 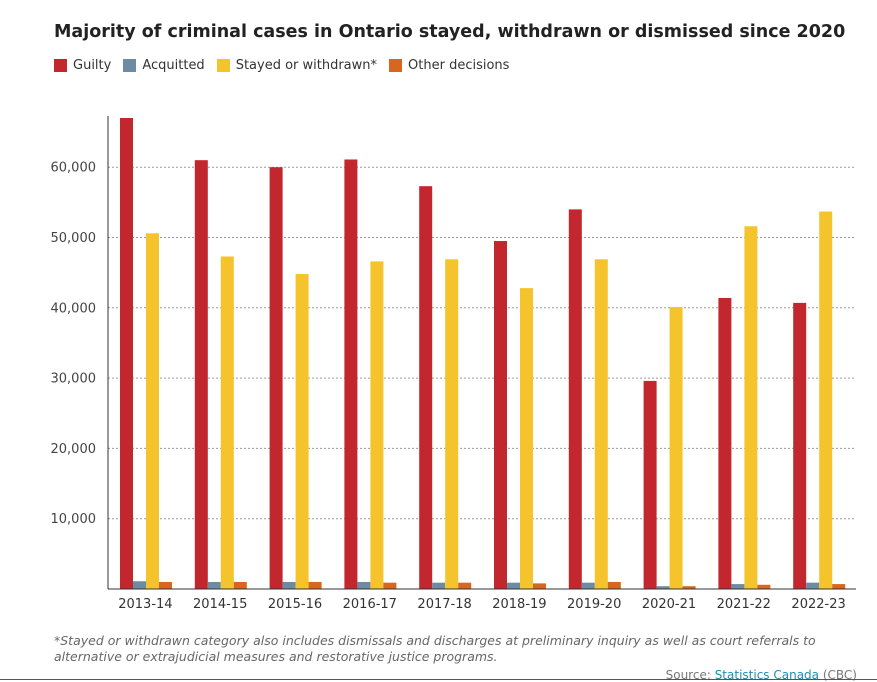 I want to click on x-tick-label: 2022-23, so click(x=818, y=604).